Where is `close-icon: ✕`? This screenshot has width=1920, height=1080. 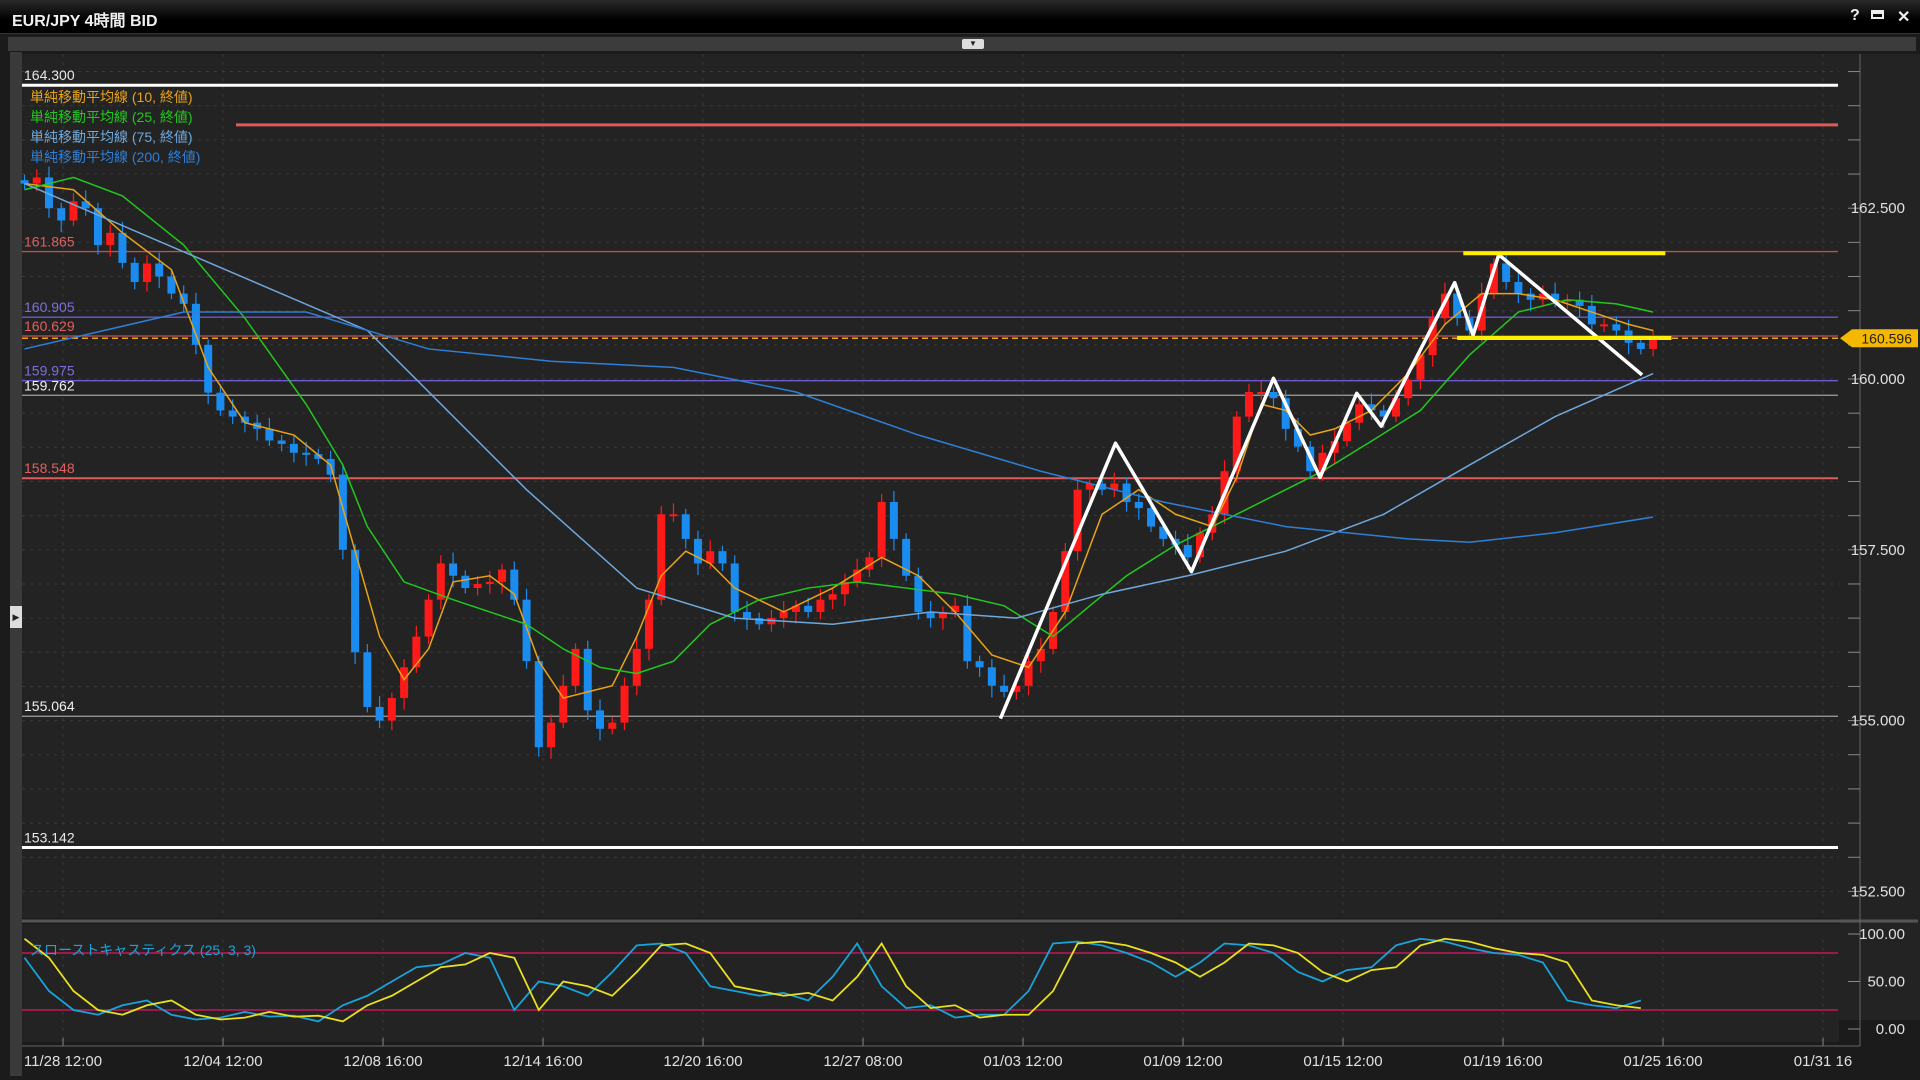 close-icon: ✕ is located at coordinates (1904, 17).